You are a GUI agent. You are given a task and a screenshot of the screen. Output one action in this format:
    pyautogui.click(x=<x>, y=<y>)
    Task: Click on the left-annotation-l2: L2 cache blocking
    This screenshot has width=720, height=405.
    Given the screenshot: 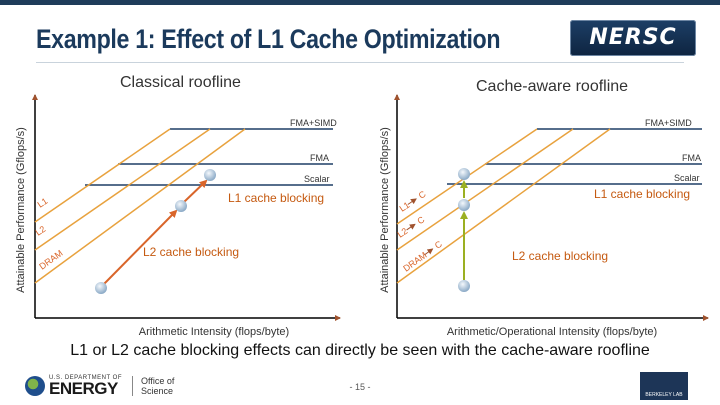 What is the action you would take?
    pyautogui.click(x=191, y=252)
    